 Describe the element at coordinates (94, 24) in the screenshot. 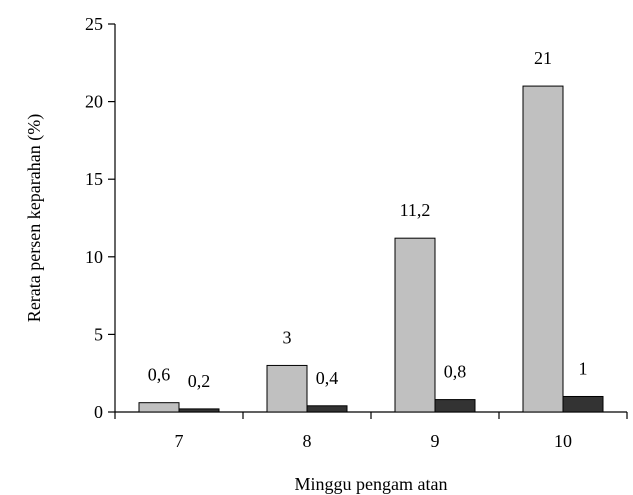

I see `y-tick-label: 25` at that location.